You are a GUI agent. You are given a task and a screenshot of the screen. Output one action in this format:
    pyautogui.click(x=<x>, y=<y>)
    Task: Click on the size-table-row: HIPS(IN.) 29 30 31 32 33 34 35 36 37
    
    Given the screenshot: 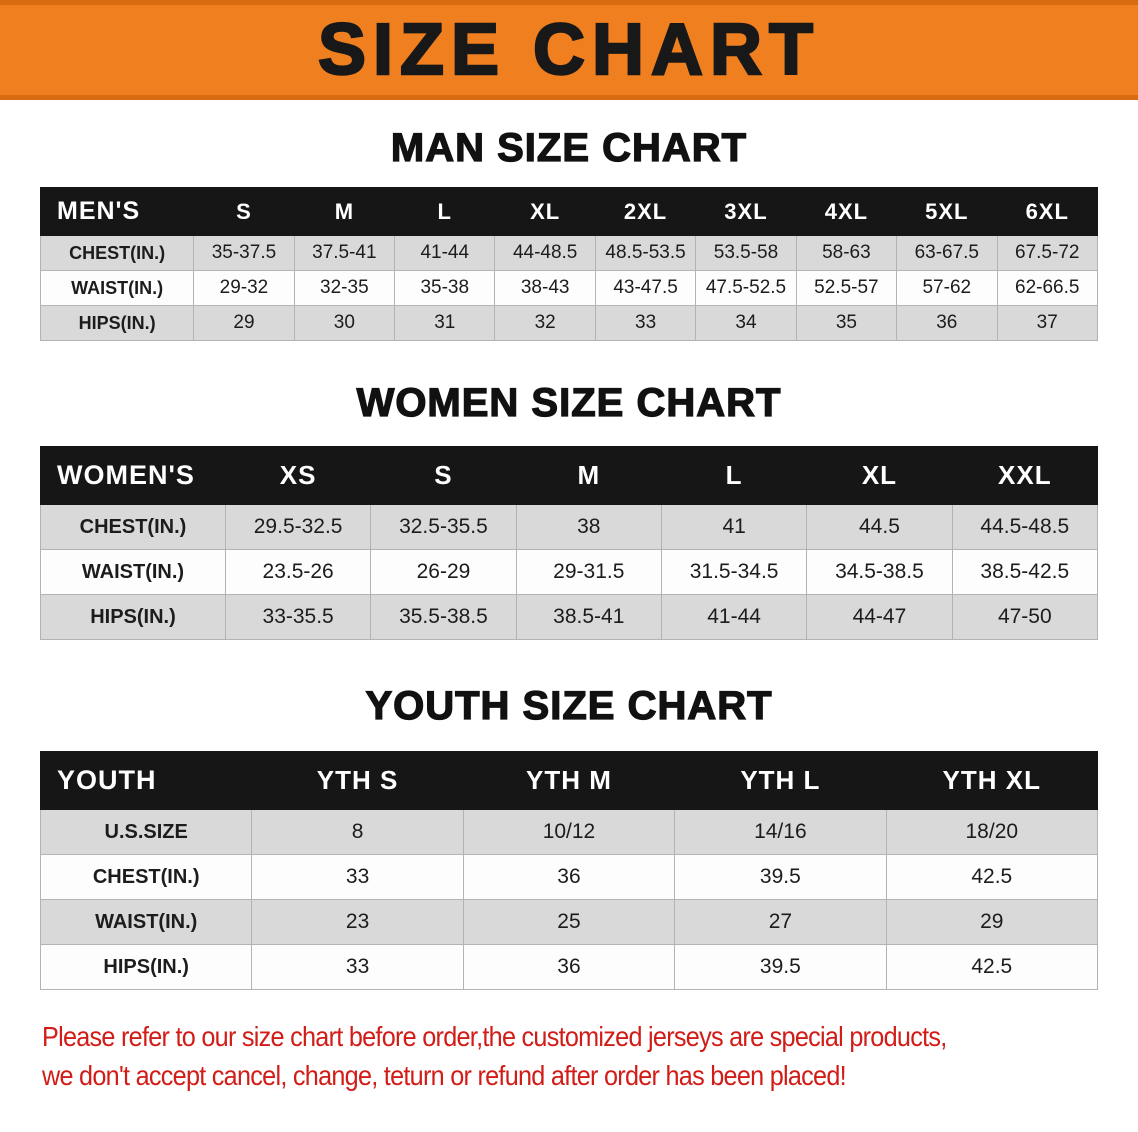 What is the action you would take?
    pyautogui.click(x=568, y=323)
    